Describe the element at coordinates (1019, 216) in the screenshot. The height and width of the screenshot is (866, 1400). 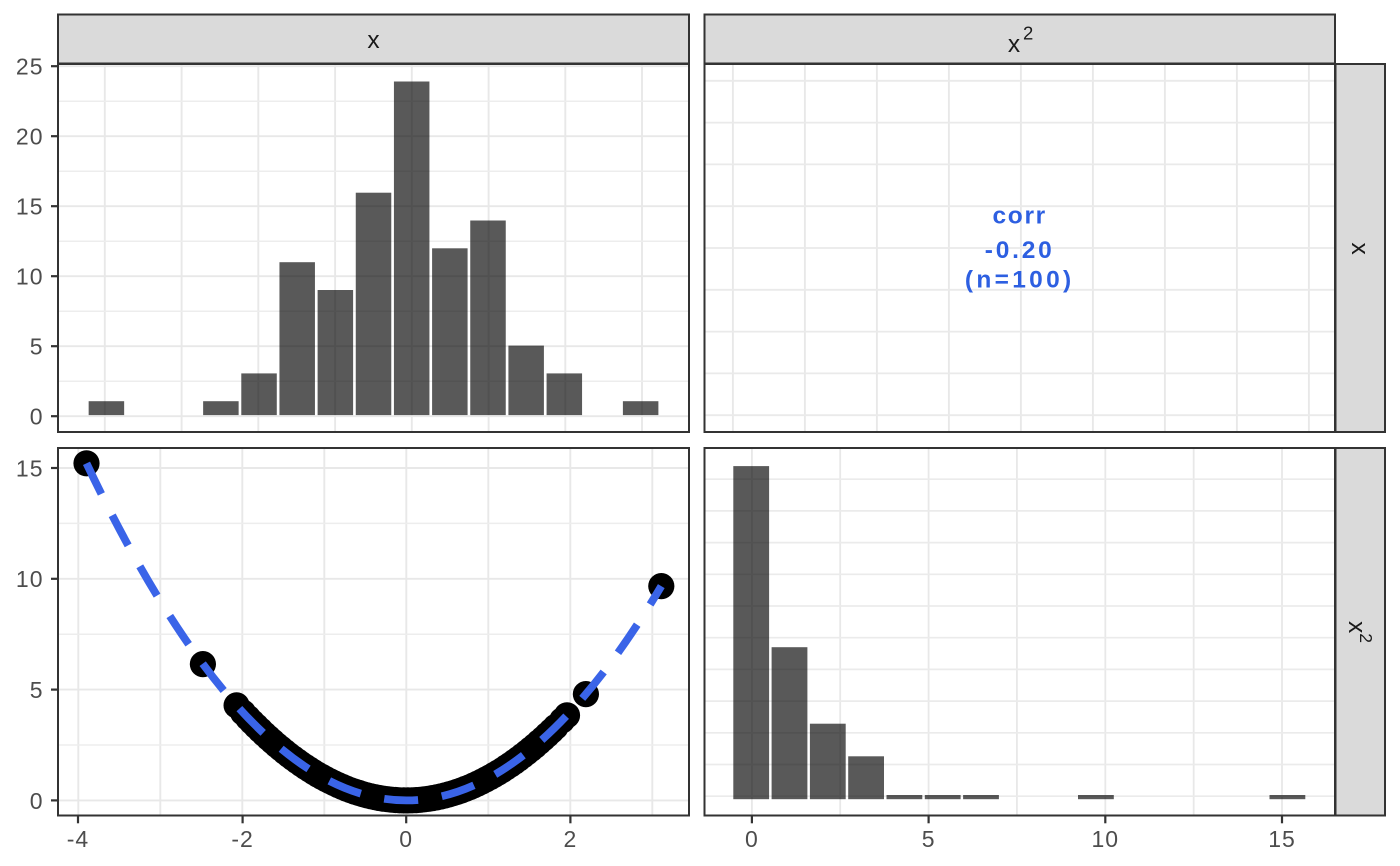
I see `svg-text: corr` at that location.